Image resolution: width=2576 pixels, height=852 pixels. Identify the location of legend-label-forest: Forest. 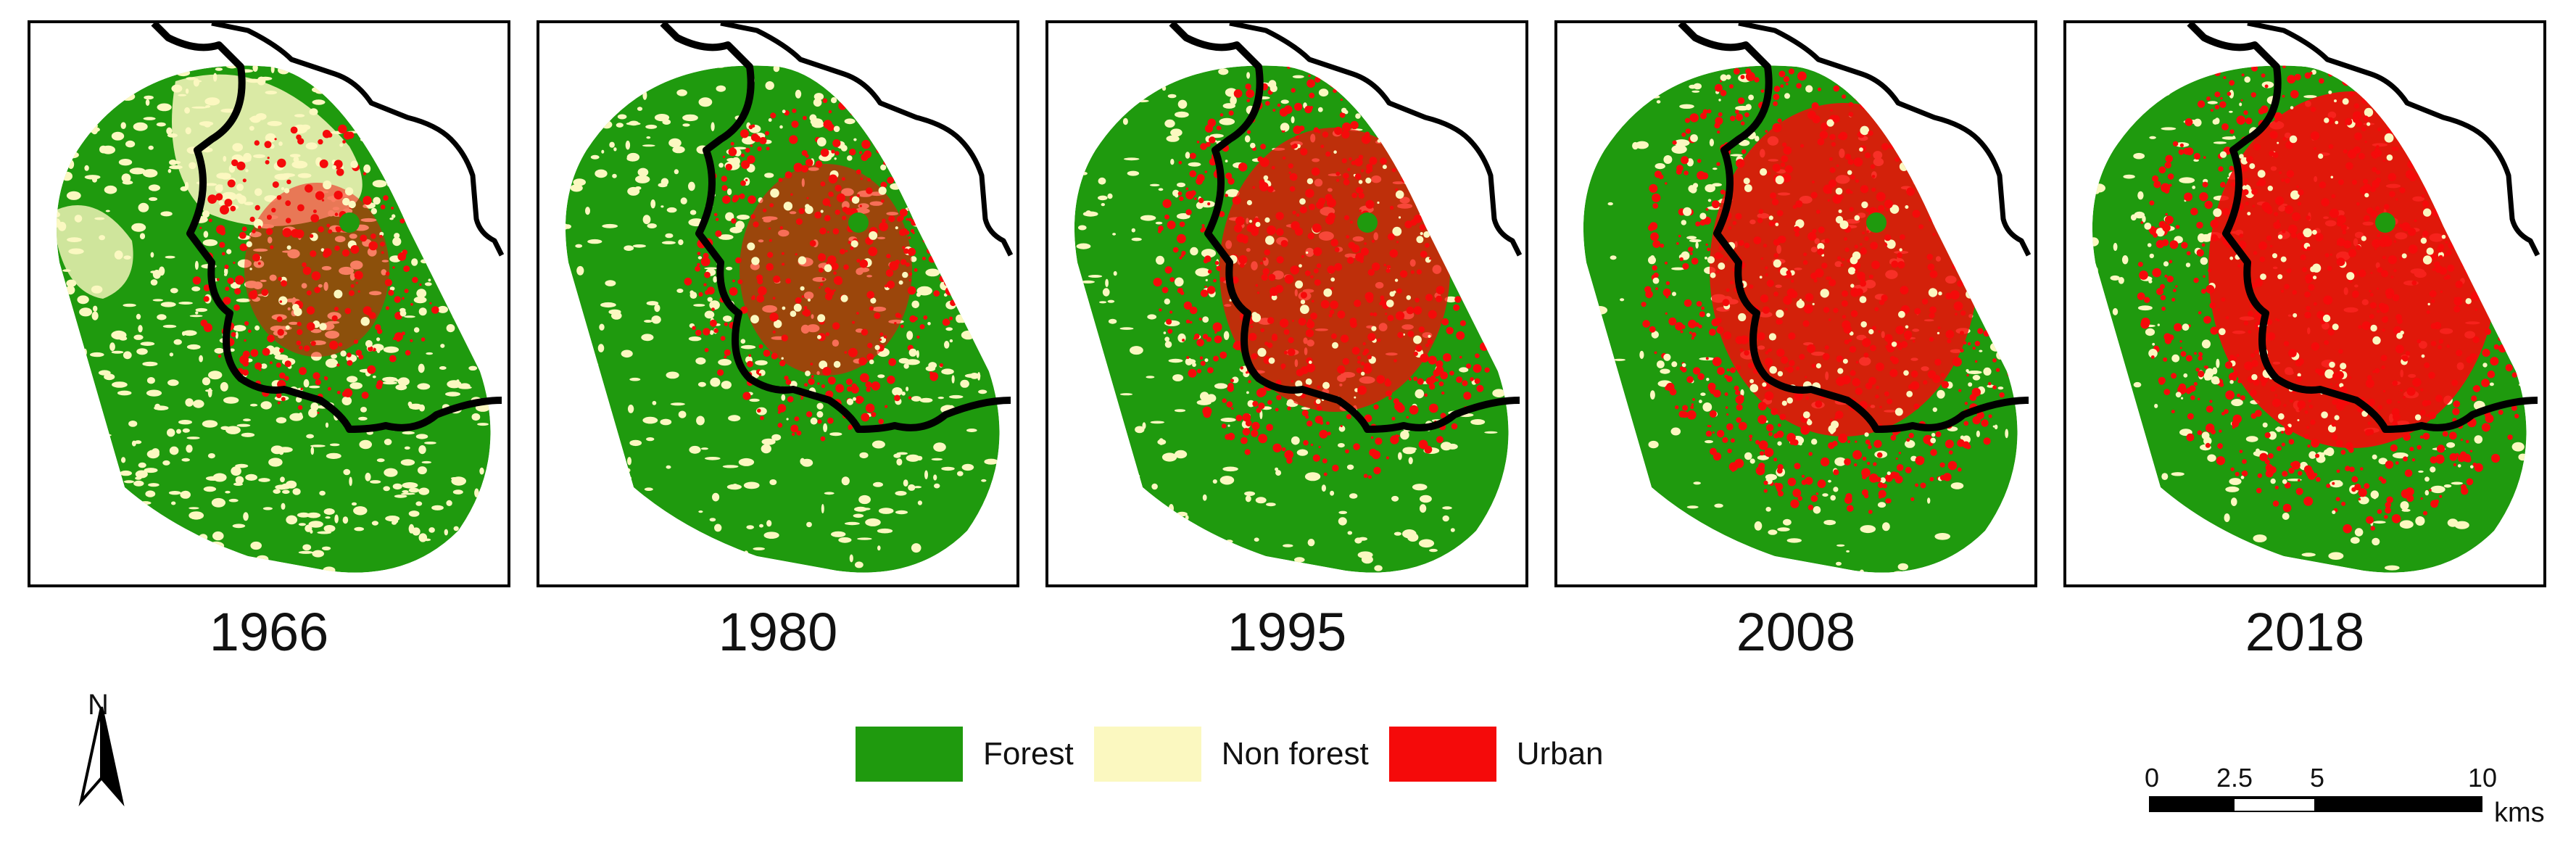
(1028, 754).